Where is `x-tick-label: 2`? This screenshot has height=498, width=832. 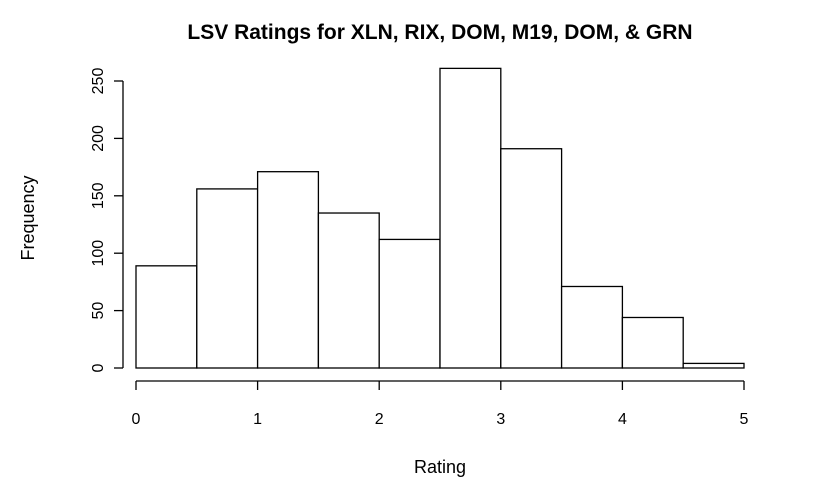
x-tick-label: 2 is located at coordinates (379, 419).